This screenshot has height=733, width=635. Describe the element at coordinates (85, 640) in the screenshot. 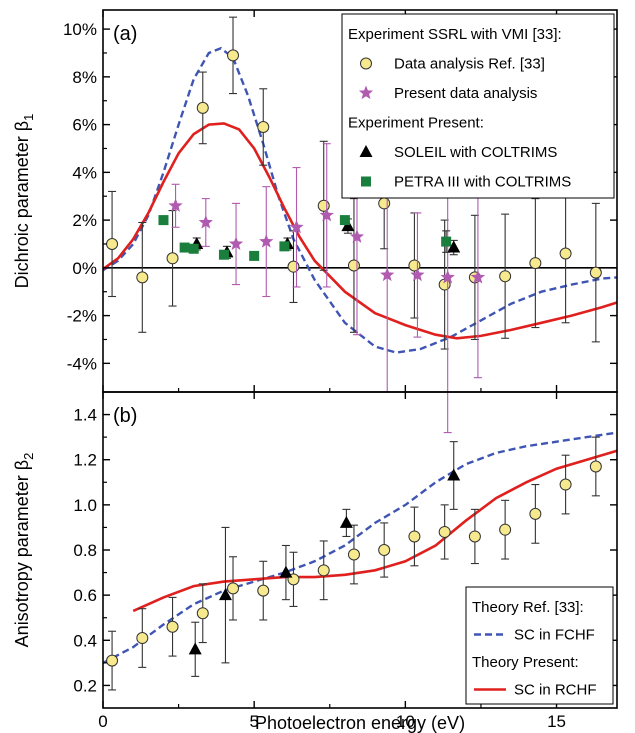

I see `y-tick-label: 0.4` at that location.